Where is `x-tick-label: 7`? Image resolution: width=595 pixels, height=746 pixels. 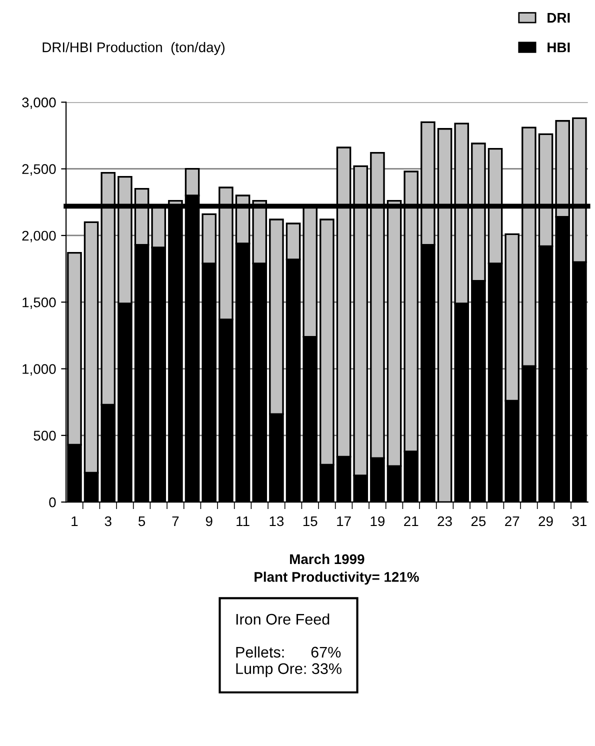
x-tick-label: 7 is located at coordinates (175, 521).